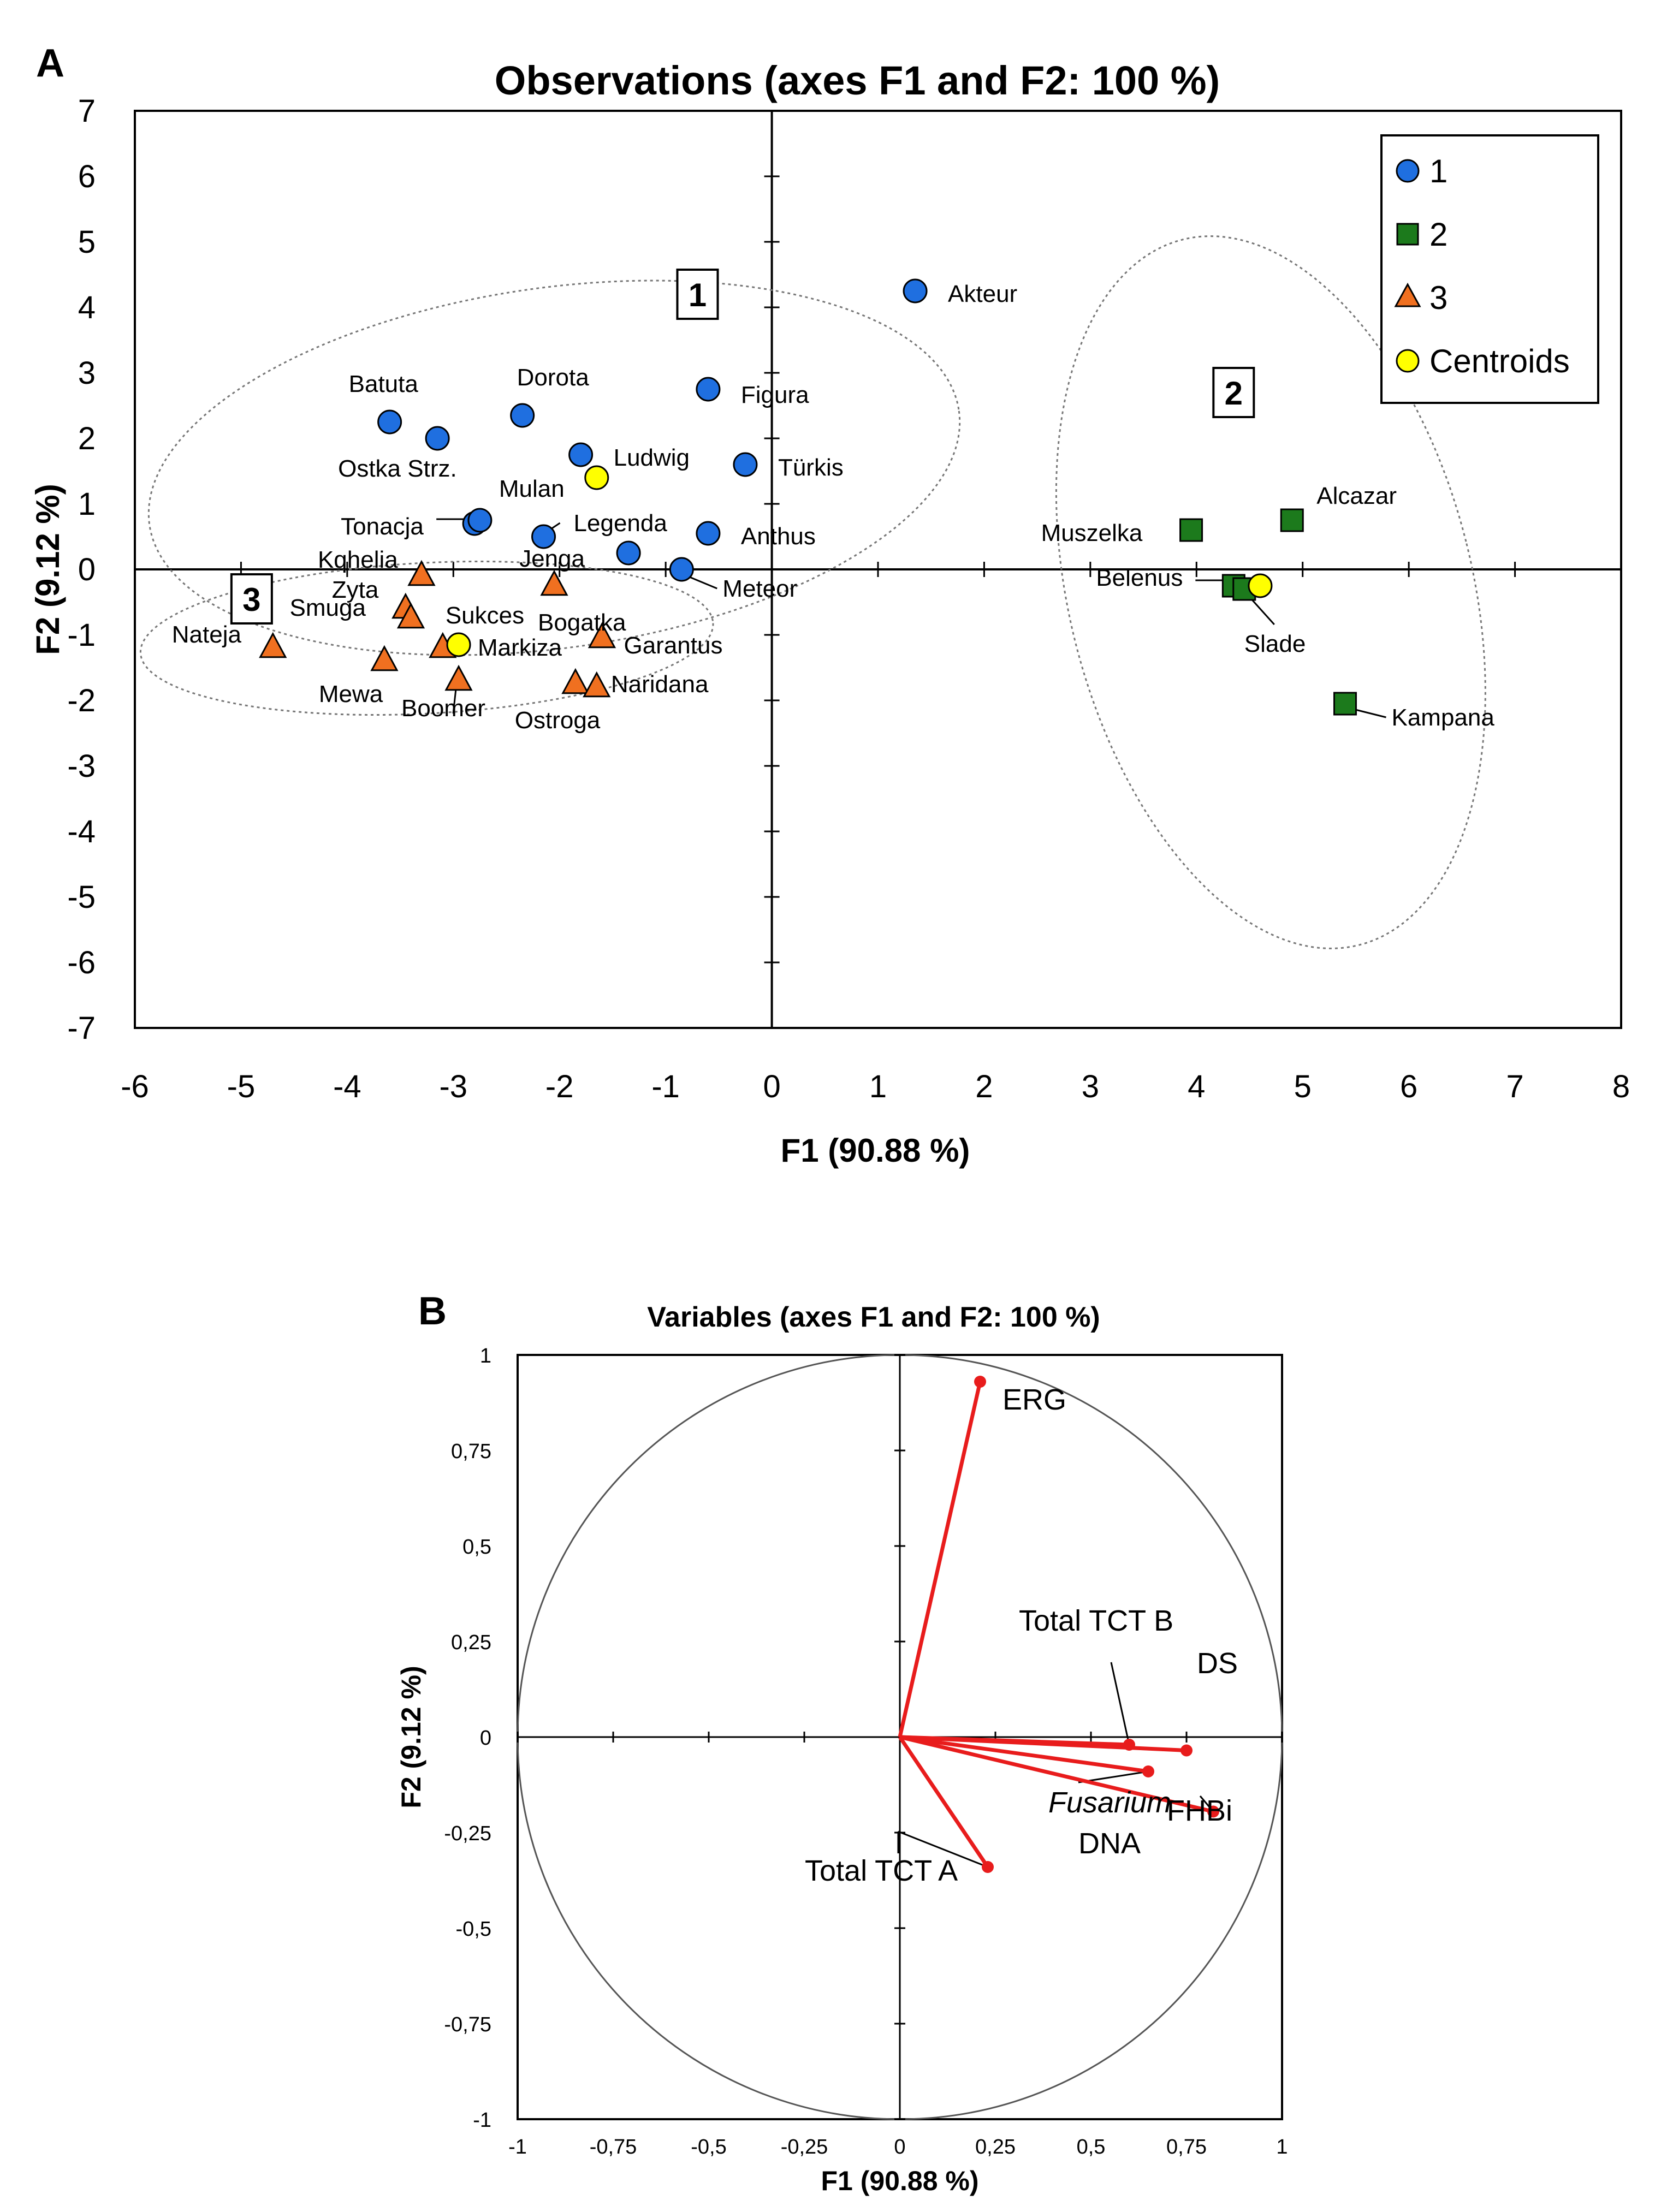 The image size is (1667, 2212). Describe the element at coordinates (1438, 171) in the screenshot. I see `legend-label: 1` at that location.